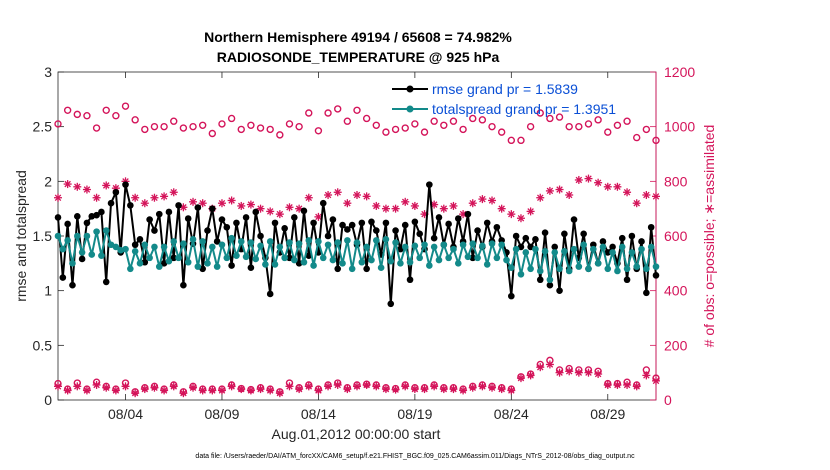 This screenshot has height=470, width=830. I want to click on y-right-tick-label: 0, so click(668, 400).